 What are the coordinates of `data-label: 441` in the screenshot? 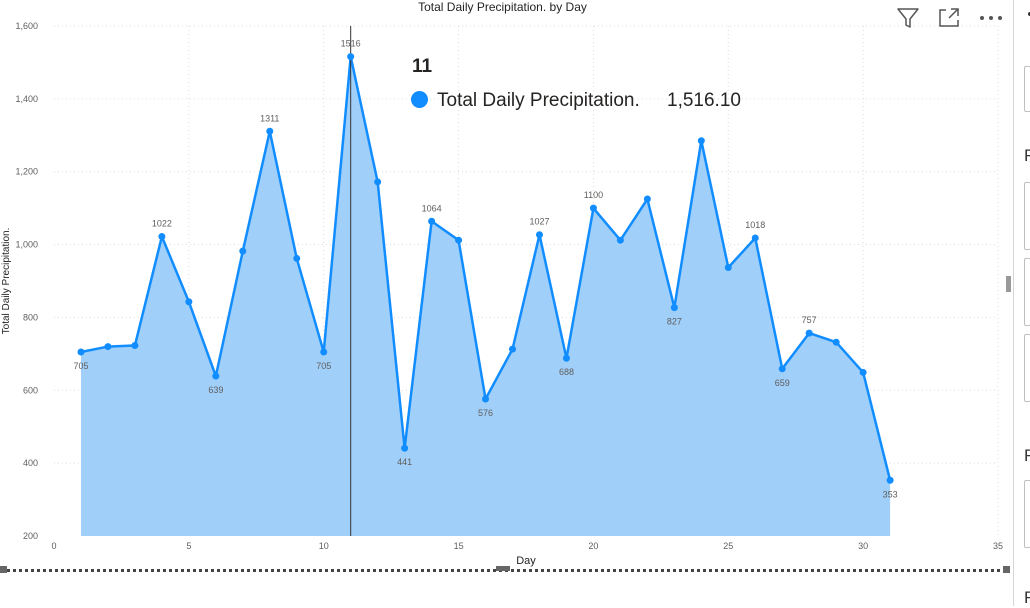 It's located at (404, 462).